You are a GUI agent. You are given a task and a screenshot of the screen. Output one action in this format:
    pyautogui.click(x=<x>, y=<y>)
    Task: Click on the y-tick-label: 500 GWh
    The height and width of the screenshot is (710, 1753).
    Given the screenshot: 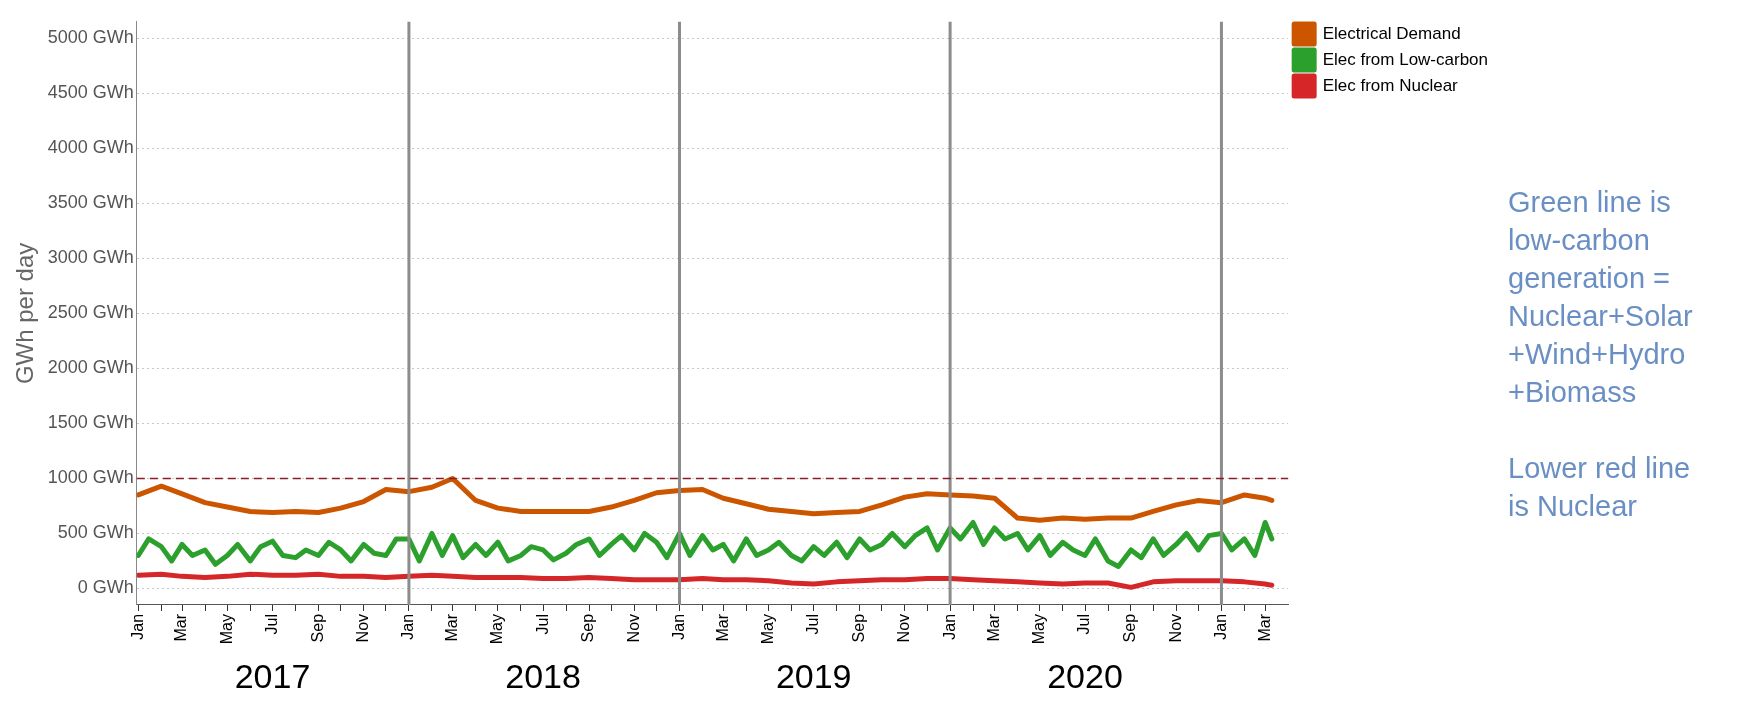 What is the action you would take?
    pyautogui.click(x=95, y=532)
    